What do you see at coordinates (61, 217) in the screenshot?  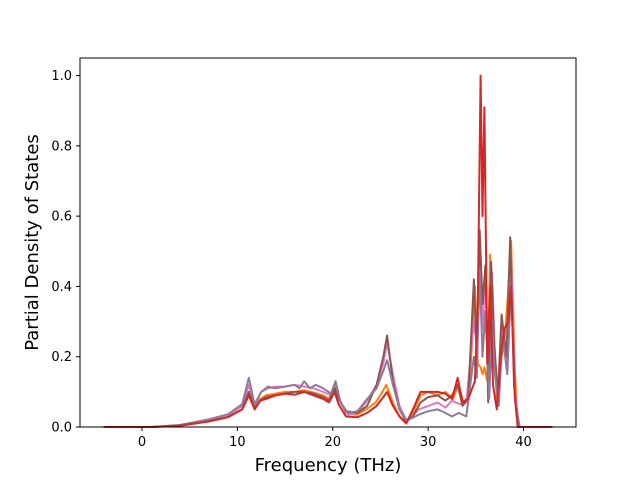 I see `y-tick-label: 0.6` at bounding box center [61, 217].